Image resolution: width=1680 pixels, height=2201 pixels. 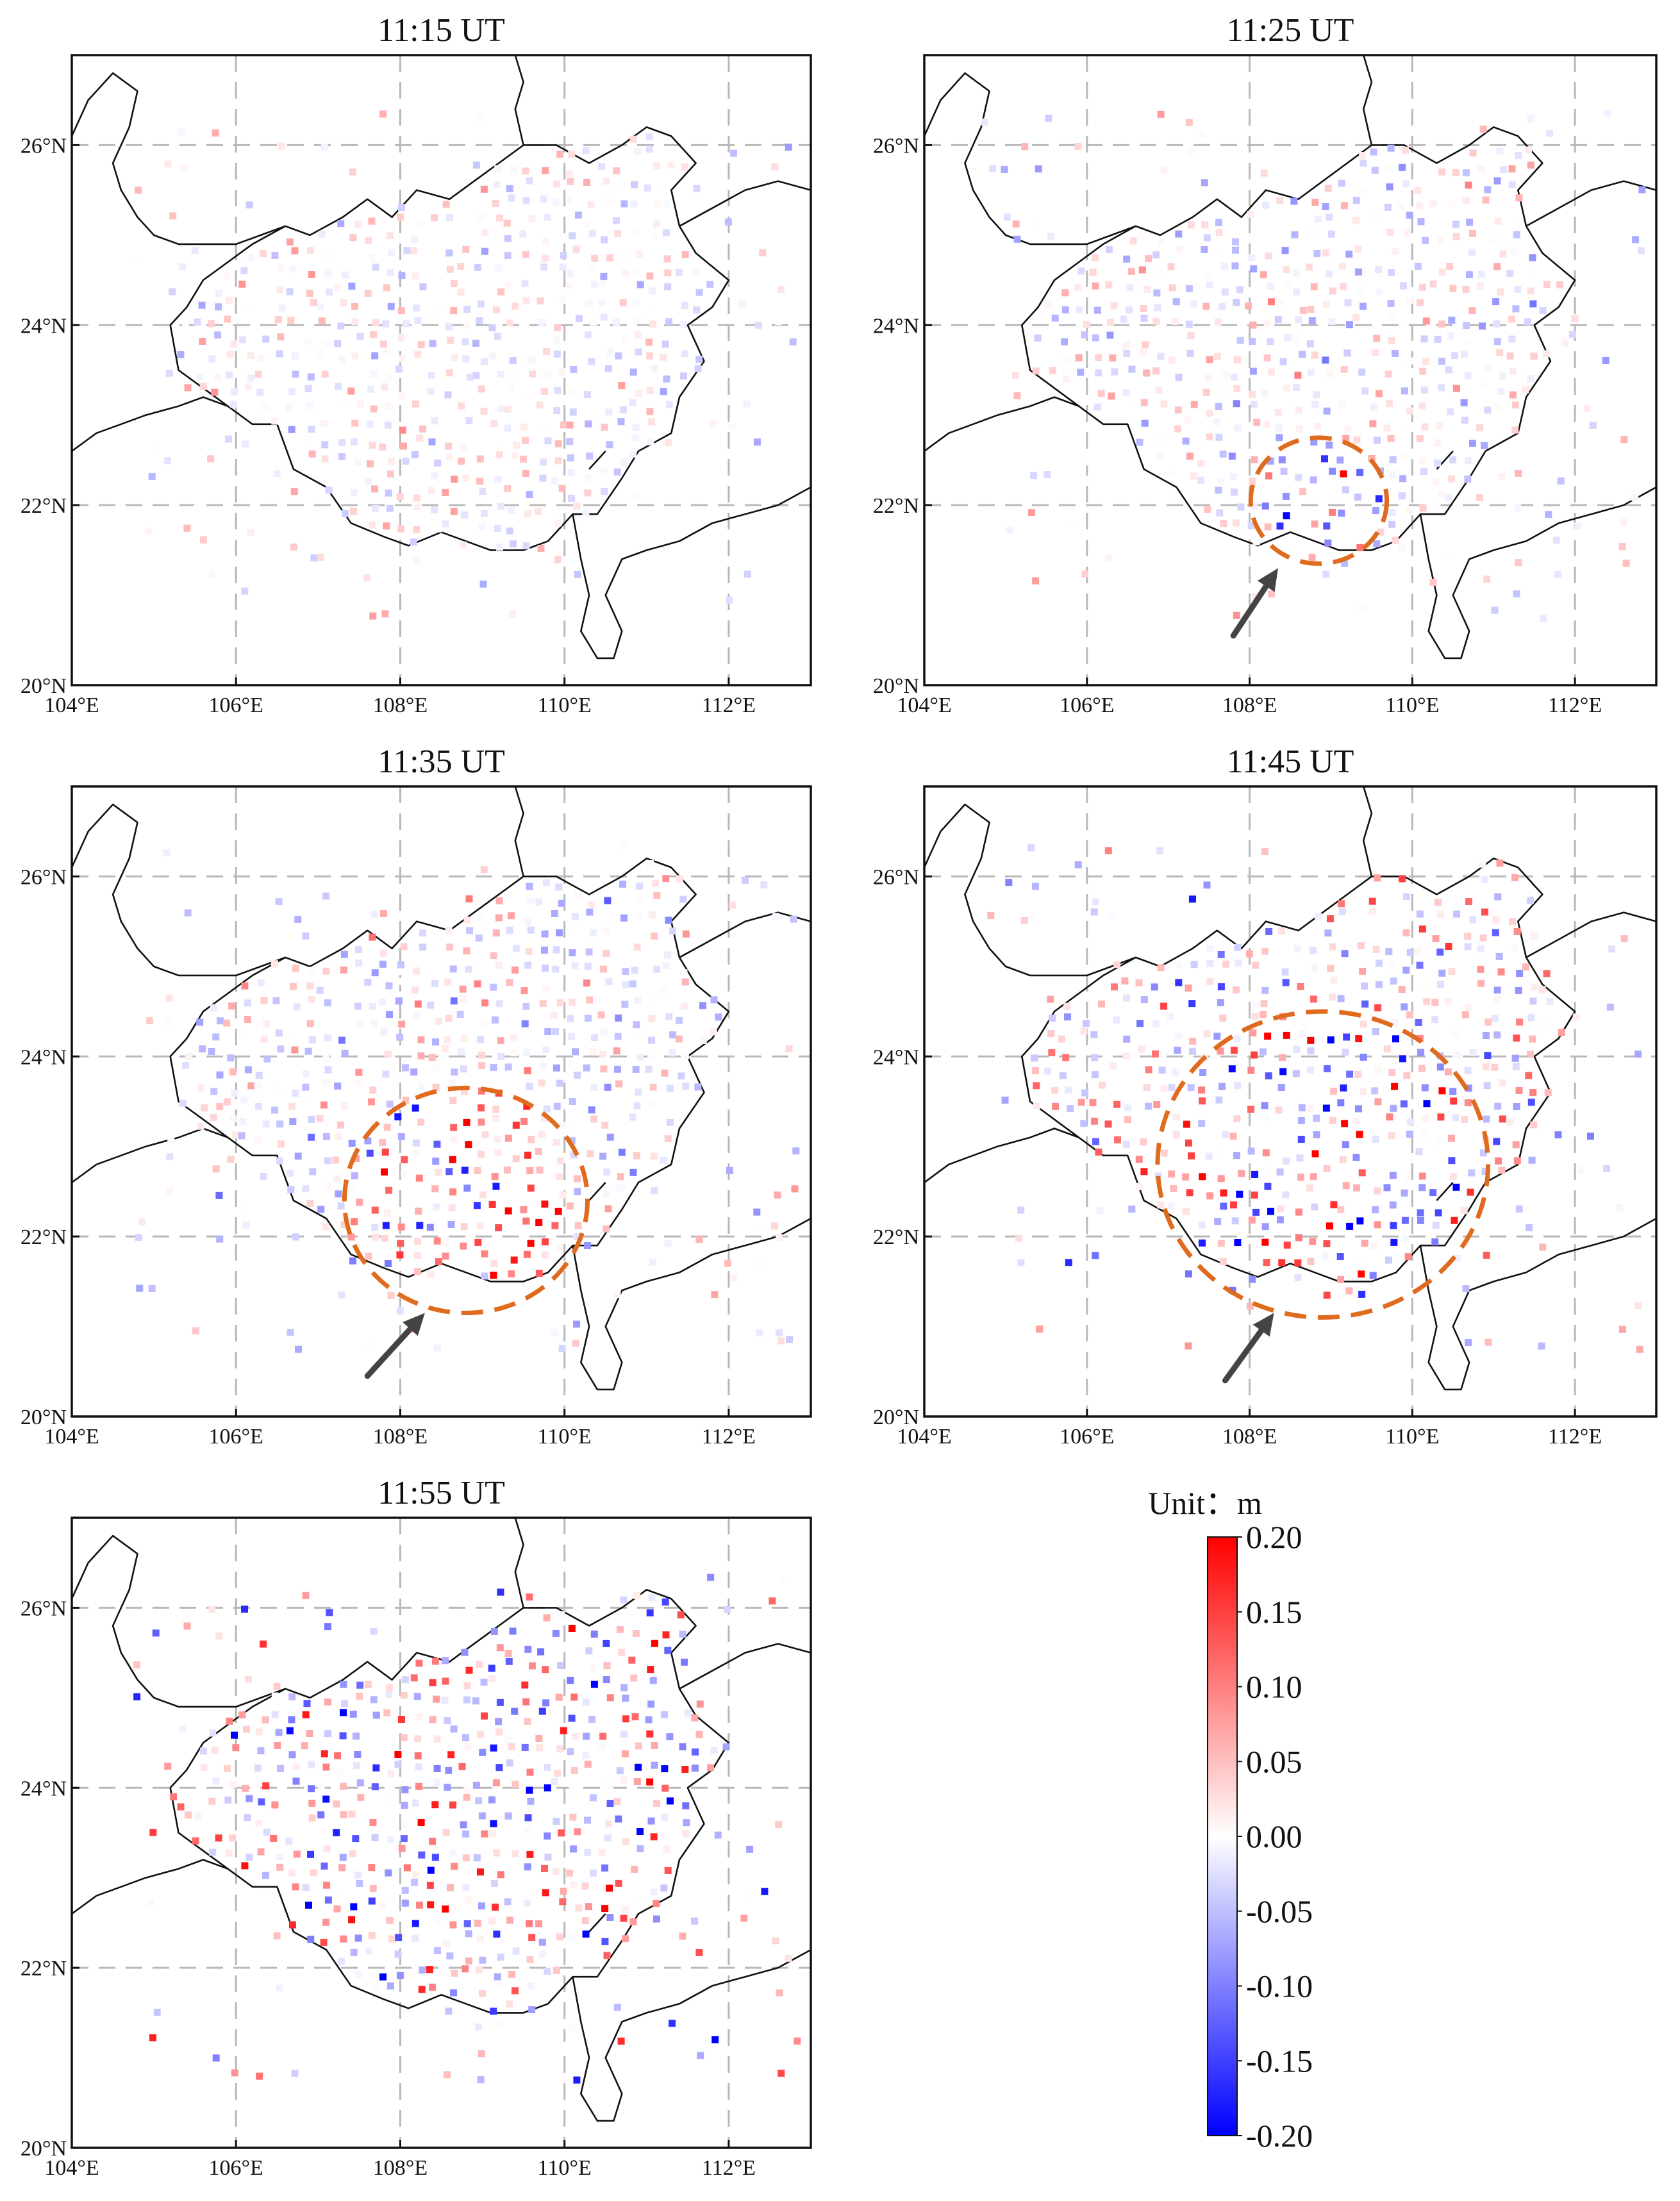 What do you see at coordinates (44, 1969) in the screenshot?
I see `y-tick-label: 22°N` at bounding box center [44, 1969].